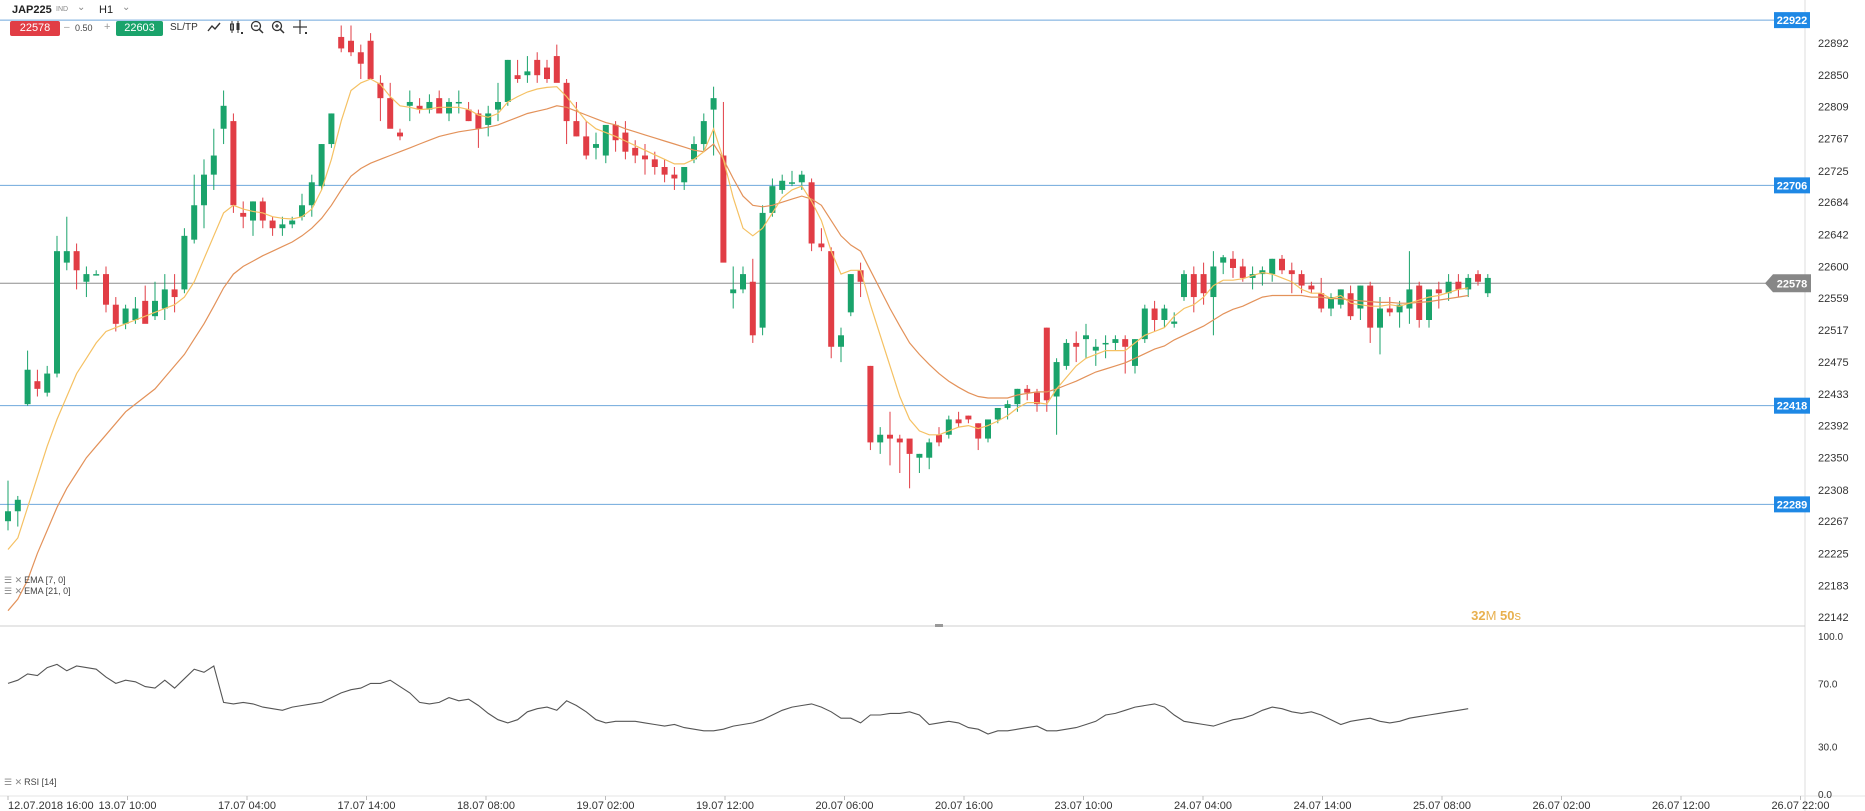 The image size is (1865, 811). Describe the element at coordinates (1083, 805) in the screenshot. I see `x-tick-label: 23.07 10:00` at that location.